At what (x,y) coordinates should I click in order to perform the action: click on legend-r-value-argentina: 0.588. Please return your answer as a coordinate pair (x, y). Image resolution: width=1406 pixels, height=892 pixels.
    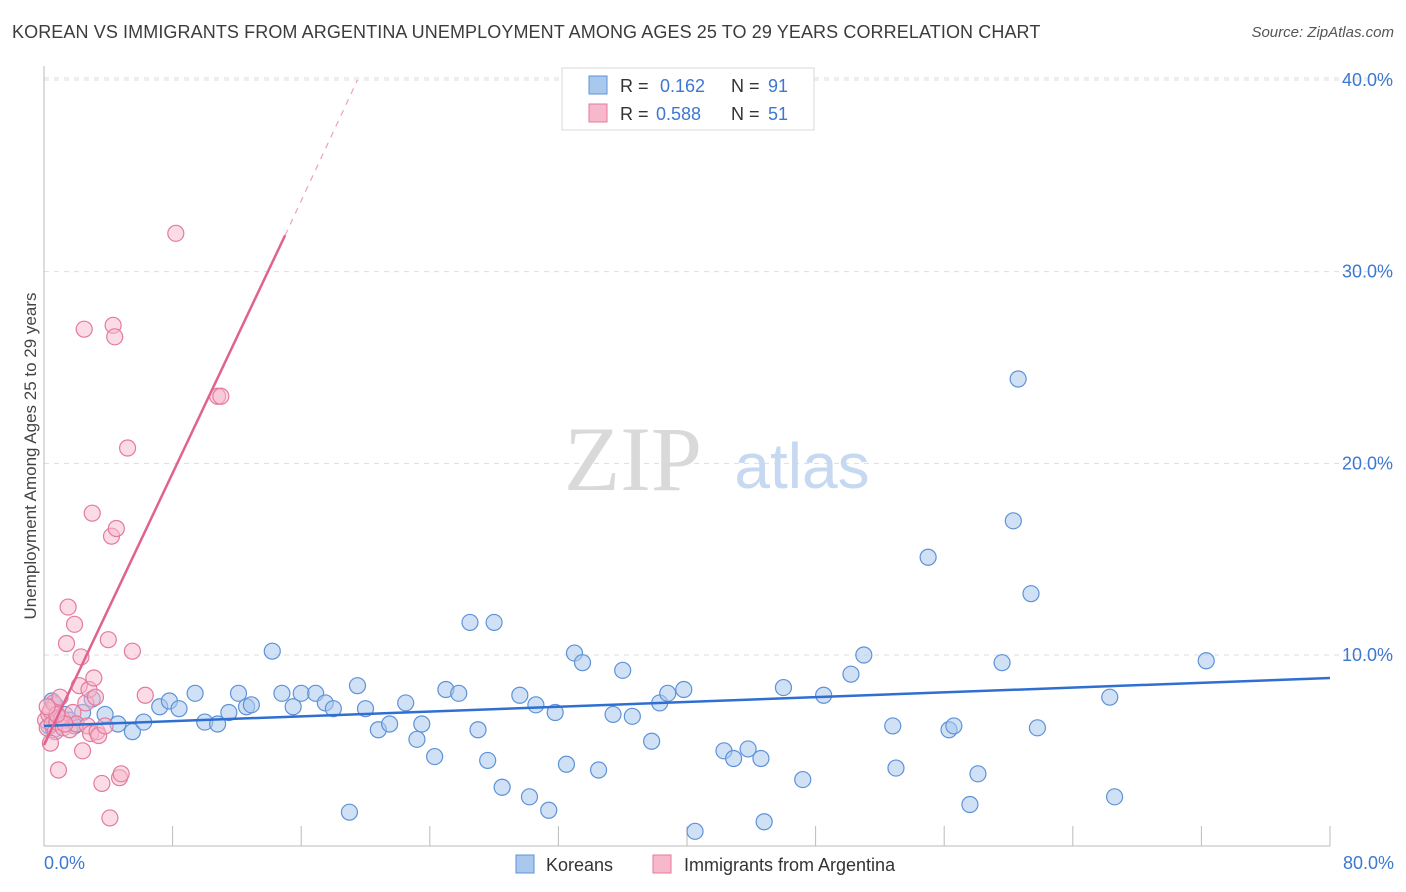
    Looking at the image, I should click on (678, 114).